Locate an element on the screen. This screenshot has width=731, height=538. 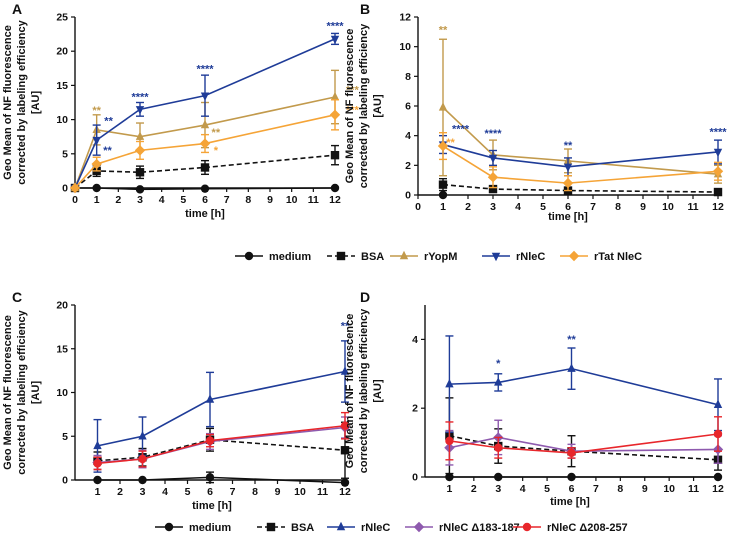
legend-label: rTat NleC is located at coordinates (618, 257).